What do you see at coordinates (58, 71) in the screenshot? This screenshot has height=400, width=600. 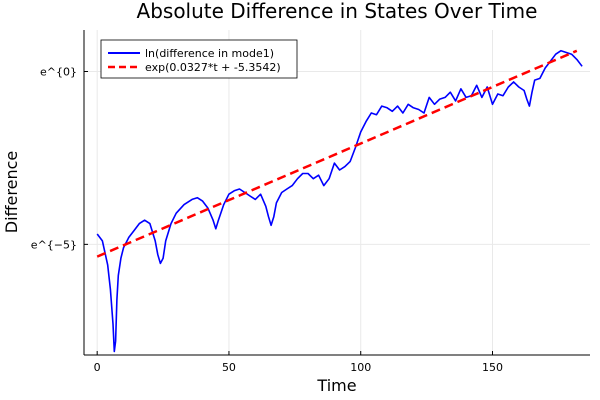 I see `y-tick-label: e^{0}` at bounding box center [58, 71].